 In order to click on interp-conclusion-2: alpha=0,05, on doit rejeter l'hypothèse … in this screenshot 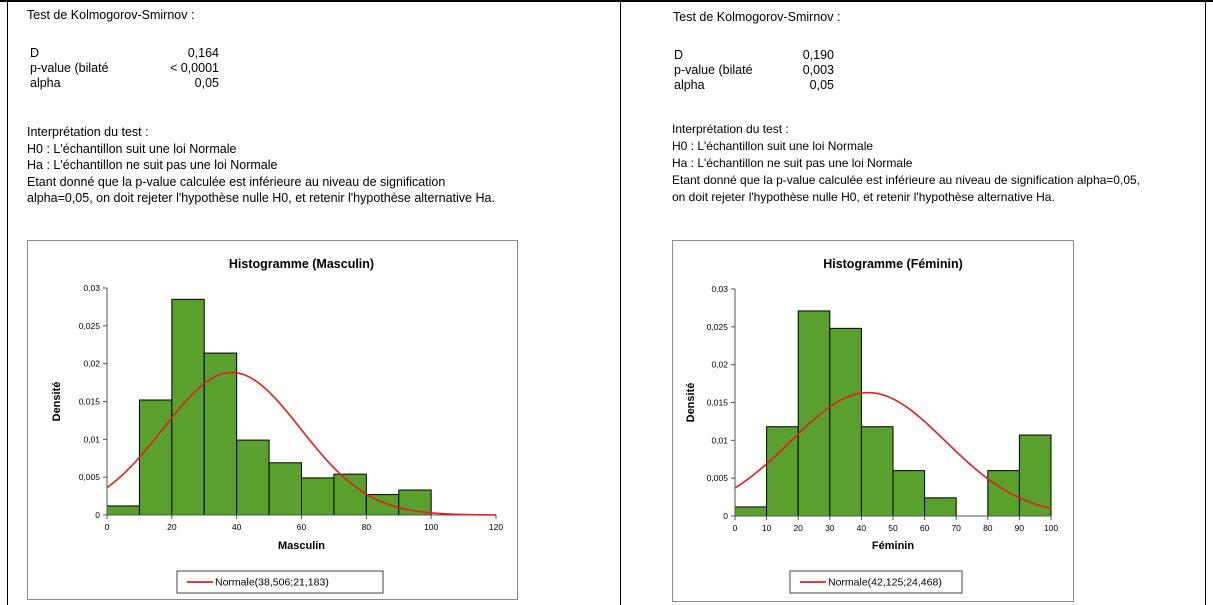, I will do `click(261, 198)`.